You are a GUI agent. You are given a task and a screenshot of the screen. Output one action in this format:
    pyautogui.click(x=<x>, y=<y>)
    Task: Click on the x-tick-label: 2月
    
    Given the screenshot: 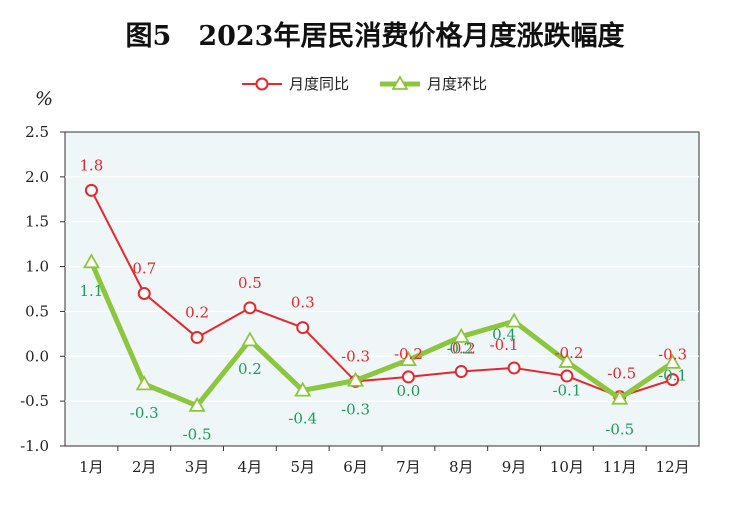 What is the action you would take?
    pyautogui.click(x=144, y=467)
    